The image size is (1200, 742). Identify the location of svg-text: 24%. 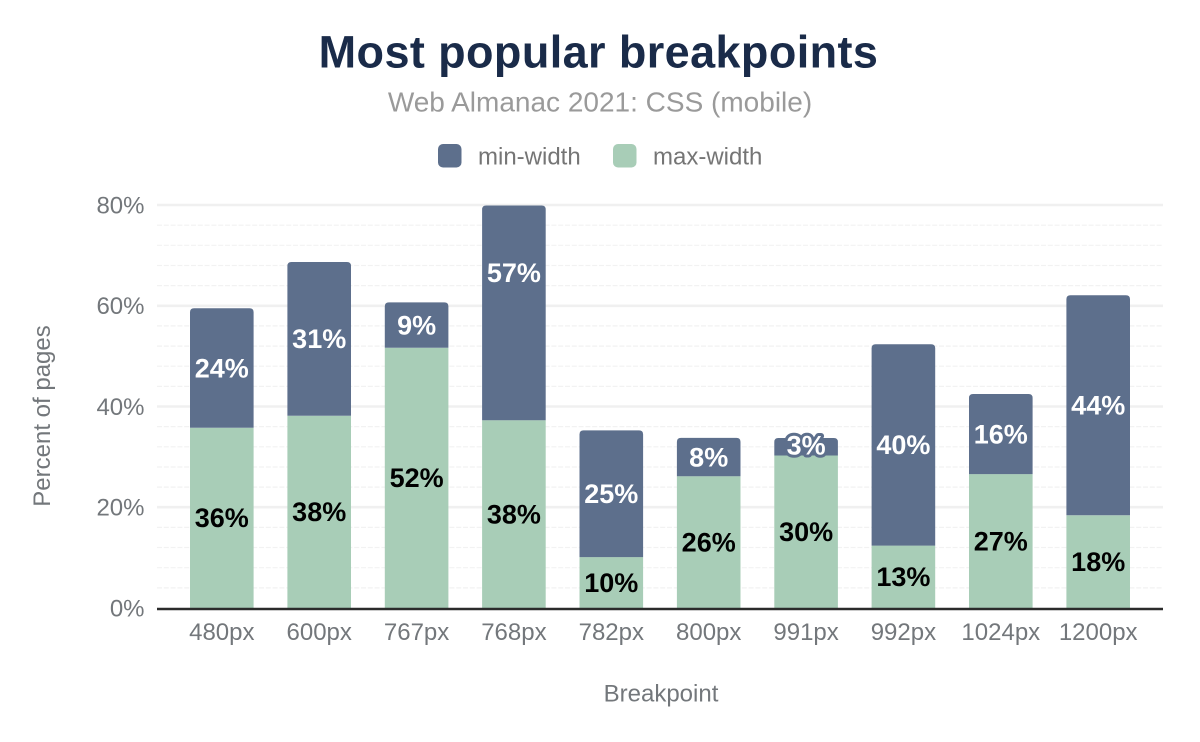
(222, 368).